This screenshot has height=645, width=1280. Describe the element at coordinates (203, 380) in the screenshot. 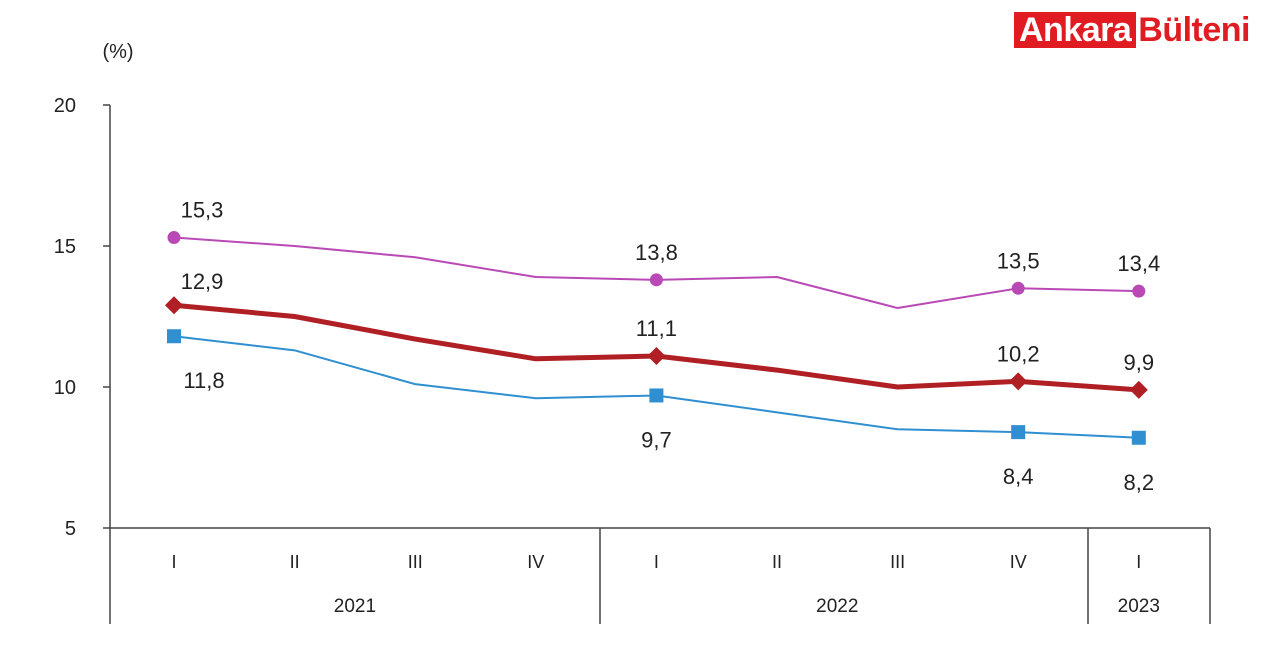

I see `data-label: 11,8` at that location.